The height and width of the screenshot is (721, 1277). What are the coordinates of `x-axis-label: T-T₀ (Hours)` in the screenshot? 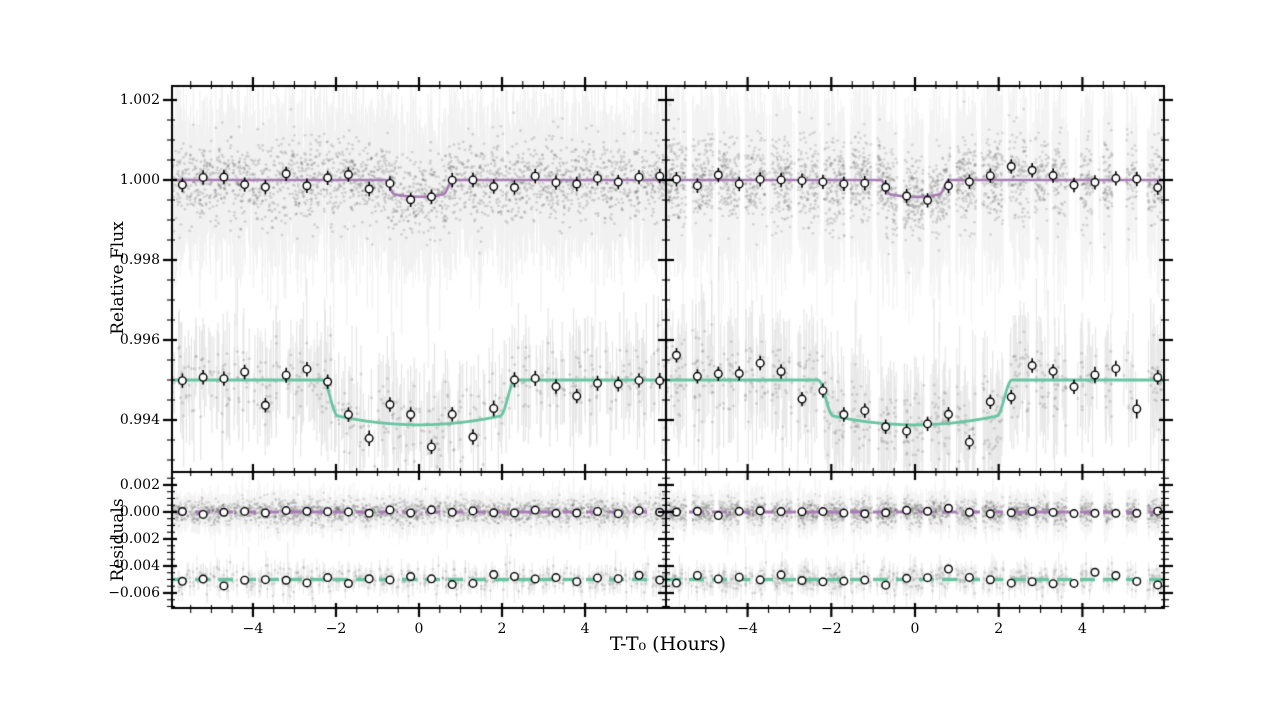 It's located at (668, 644).